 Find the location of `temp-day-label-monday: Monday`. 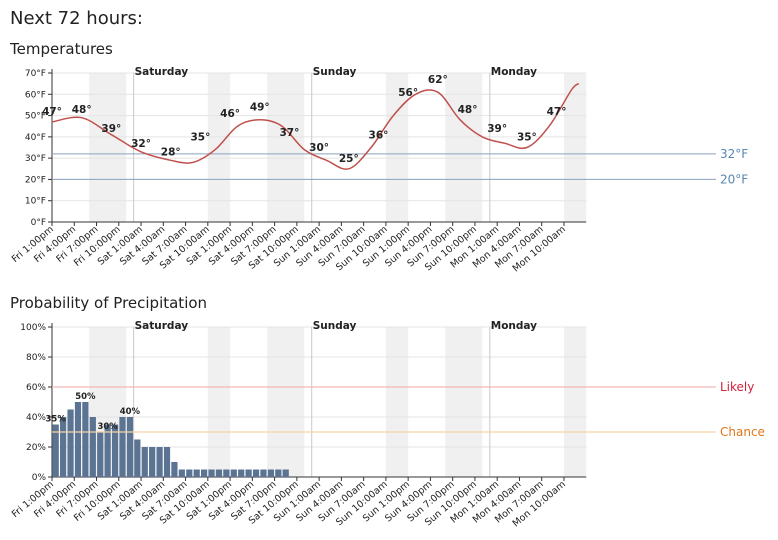

temp-day-label-monday: Monday is located at coordinates (514, 72).